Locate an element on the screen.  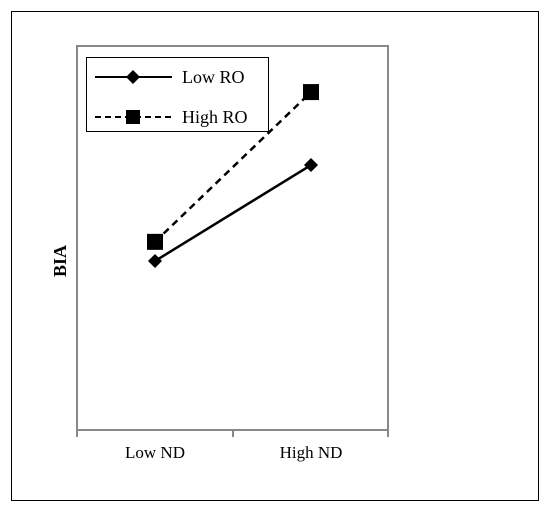
series-high-ro is located at coordinates (233, 167).